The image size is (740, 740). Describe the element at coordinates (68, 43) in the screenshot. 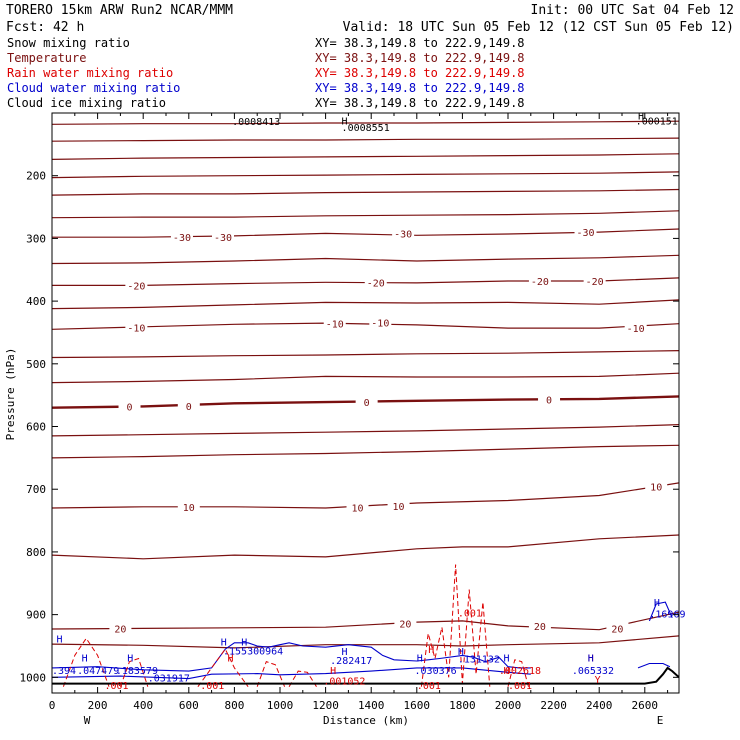

I see `legend-entry-name: Snow mixing ratio` at that location.